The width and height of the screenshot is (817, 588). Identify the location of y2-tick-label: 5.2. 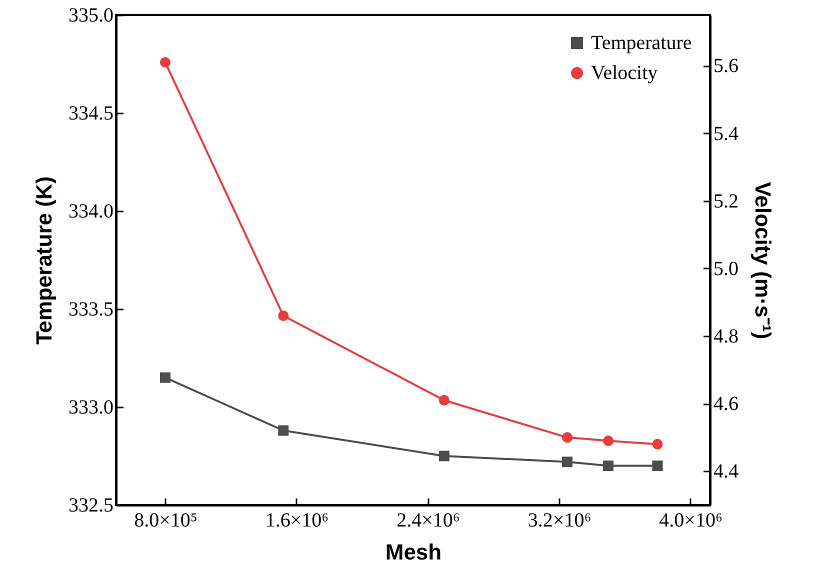
(726, 201).